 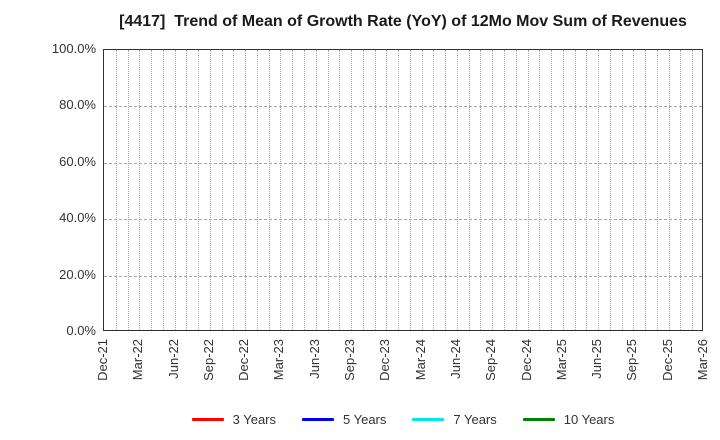 What do you see at coordinates (455, 359) in the screenshot?
I see `x-tick-label: Jun-24` at bounding box center [455, 359].